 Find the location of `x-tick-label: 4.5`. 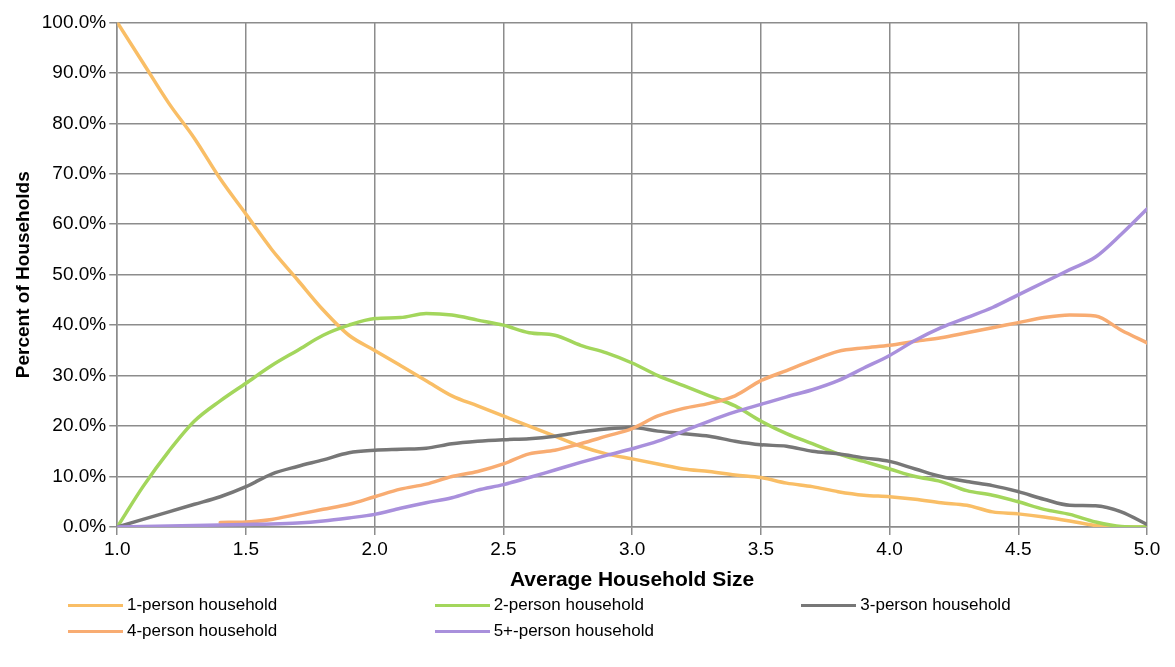

x-tick-label: 4.5 is located at coordinates (1018, 548).